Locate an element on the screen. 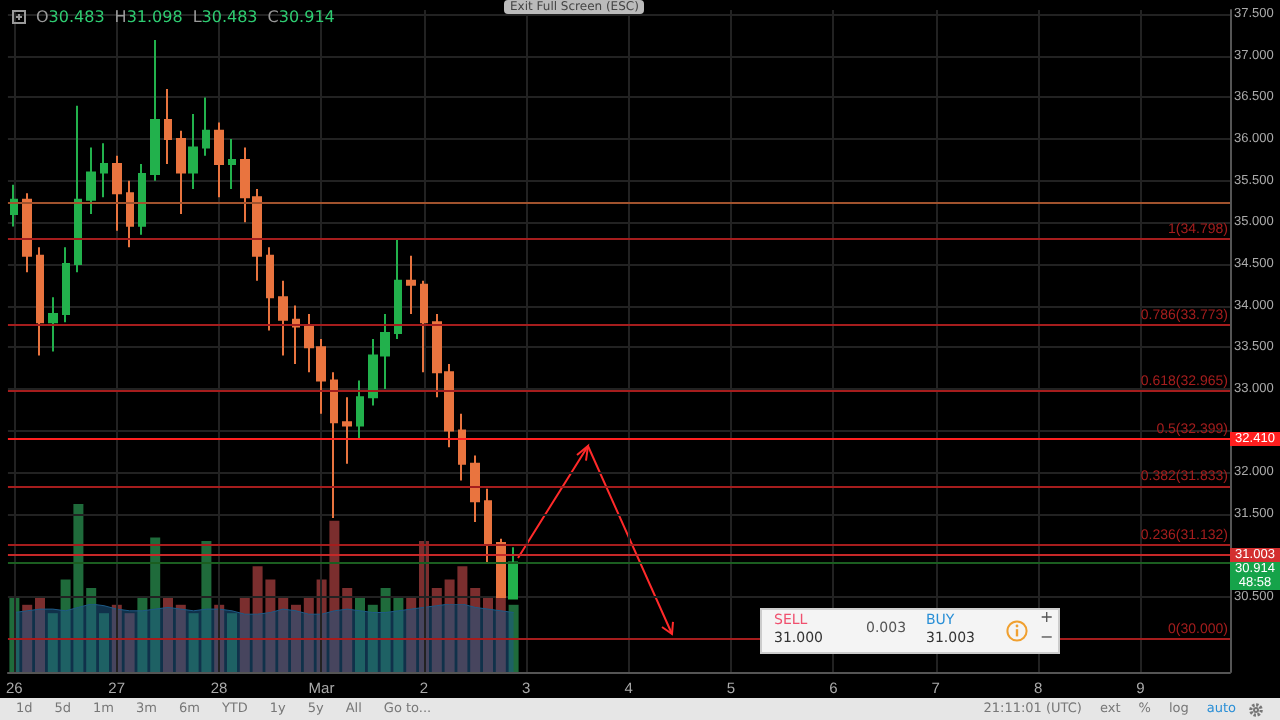  annotation: L30.483 is located at coordinates (225, 17).